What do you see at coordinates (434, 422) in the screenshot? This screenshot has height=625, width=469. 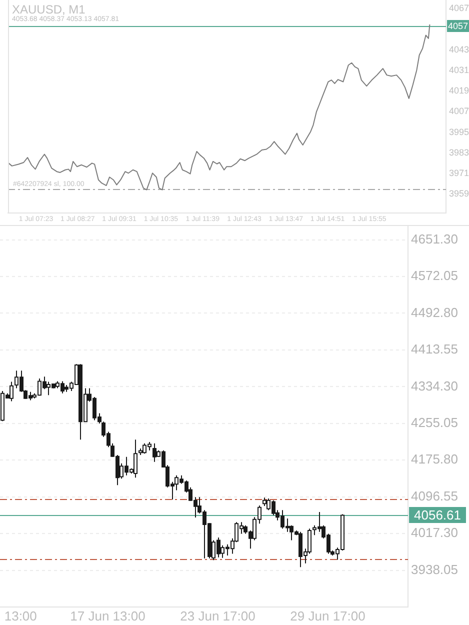 I see `y-tick-label: 4255.05` at bounding box center [434, 422].